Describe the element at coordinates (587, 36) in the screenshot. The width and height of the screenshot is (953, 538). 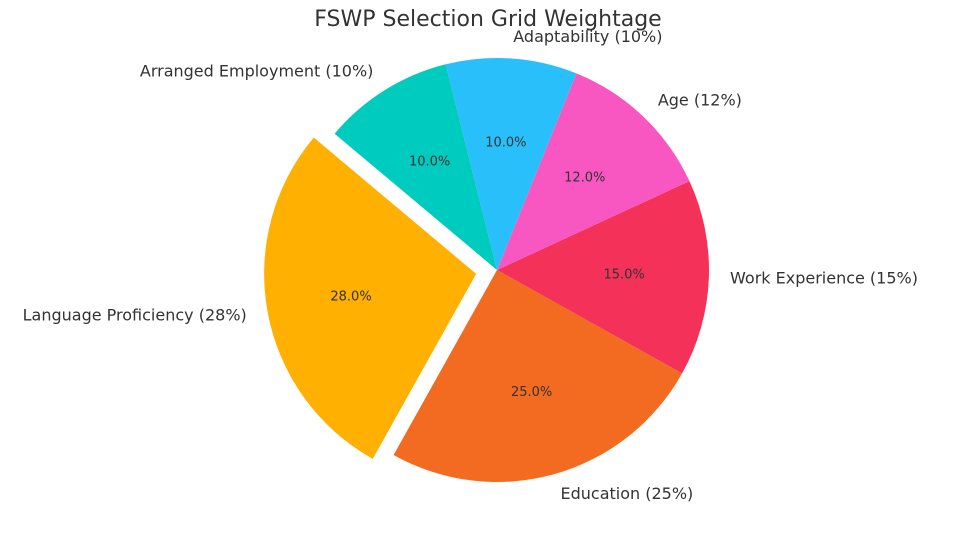
I see `slice-label: Adaptability (10%)` at that location.